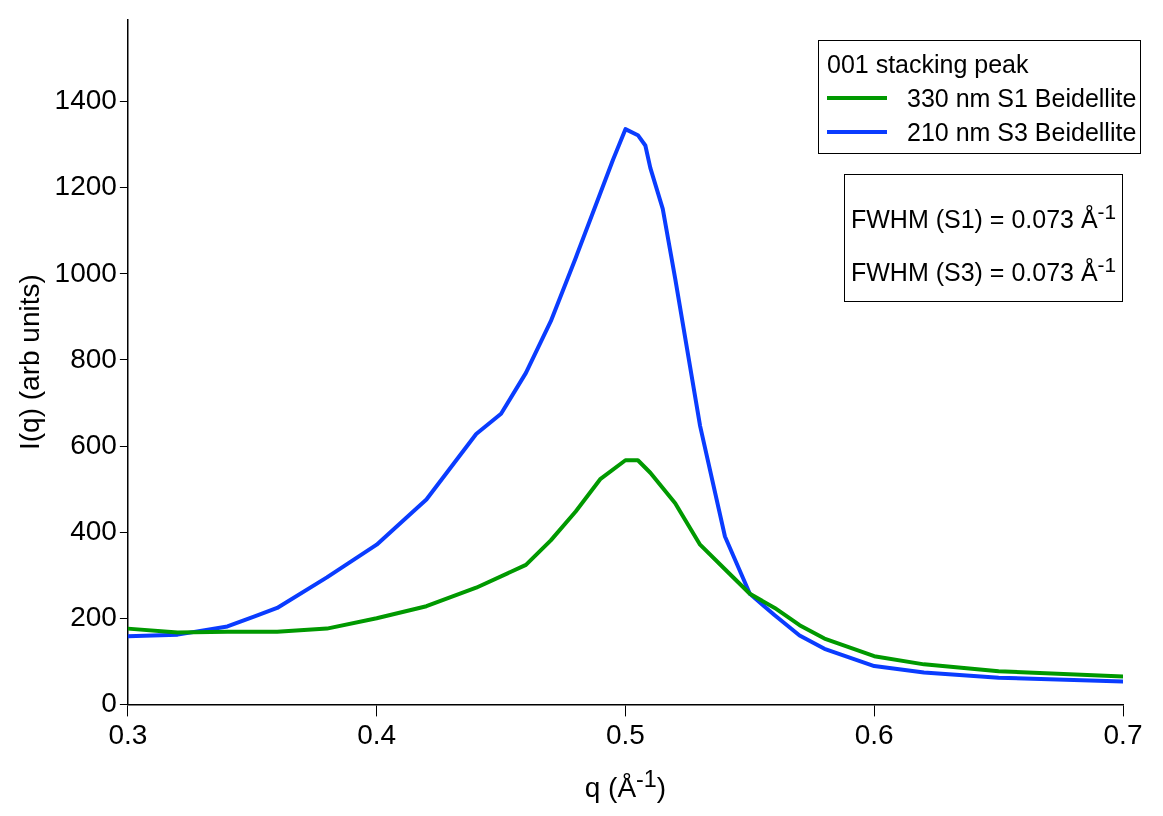 This screenshot has height=816, width=1163. What do you see at coordinates (85, 186) in the screenshot?
I see `y-tick-label: 1200` at bounding box center [85, 186].